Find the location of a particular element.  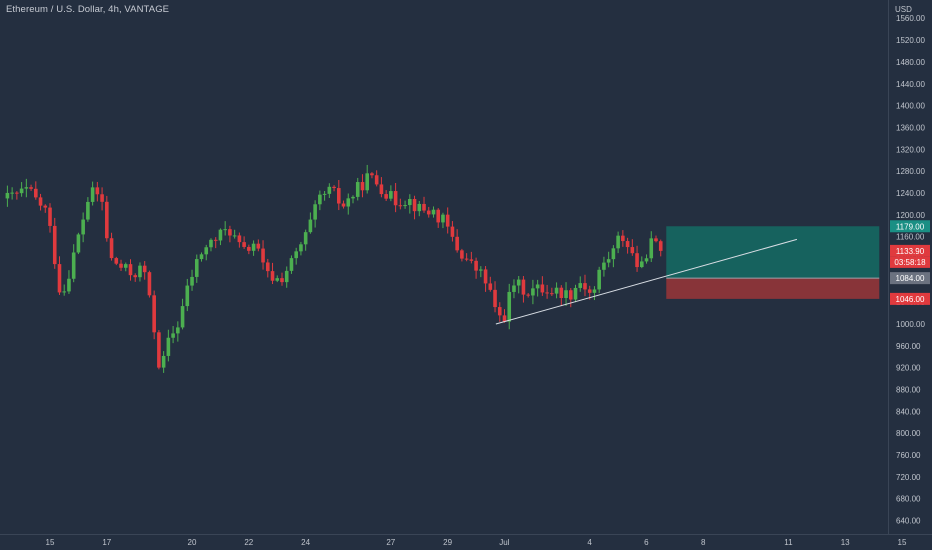

symbol-title: Ethereum / U.S. Dollar, 4h, VANTAGE is located at coordinates (88, 9).